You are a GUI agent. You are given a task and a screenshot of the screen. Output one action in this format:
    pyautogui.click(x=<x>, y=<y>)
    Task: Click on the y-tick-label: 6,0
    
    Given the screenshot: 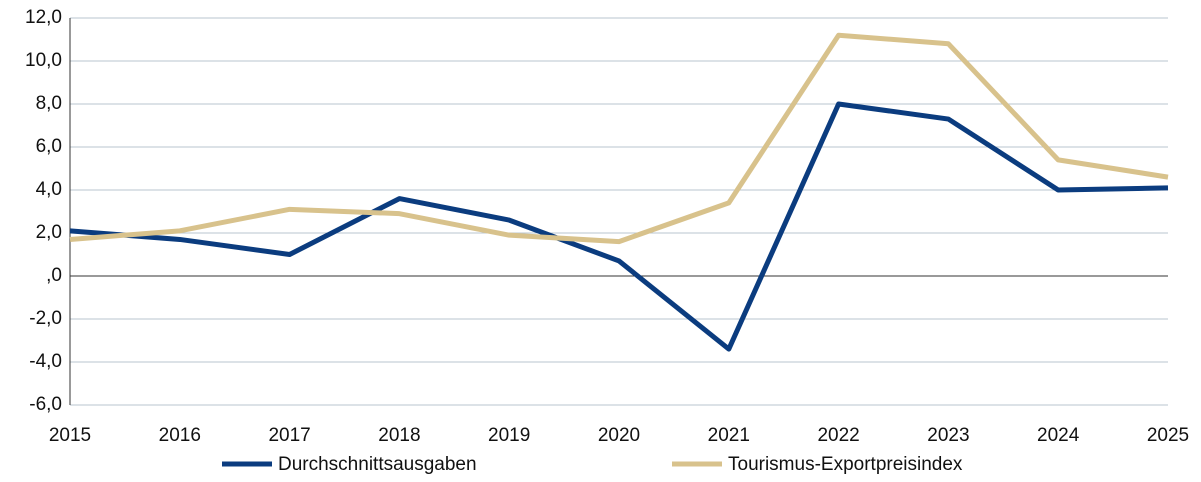 What is the action you would take?
    pyautogui.click(x=49, y=146)
    